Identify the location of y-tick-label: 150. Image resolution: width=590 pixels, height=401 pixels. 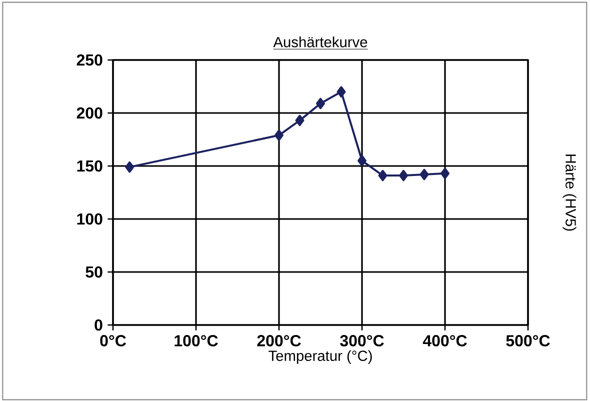
(89, 166).